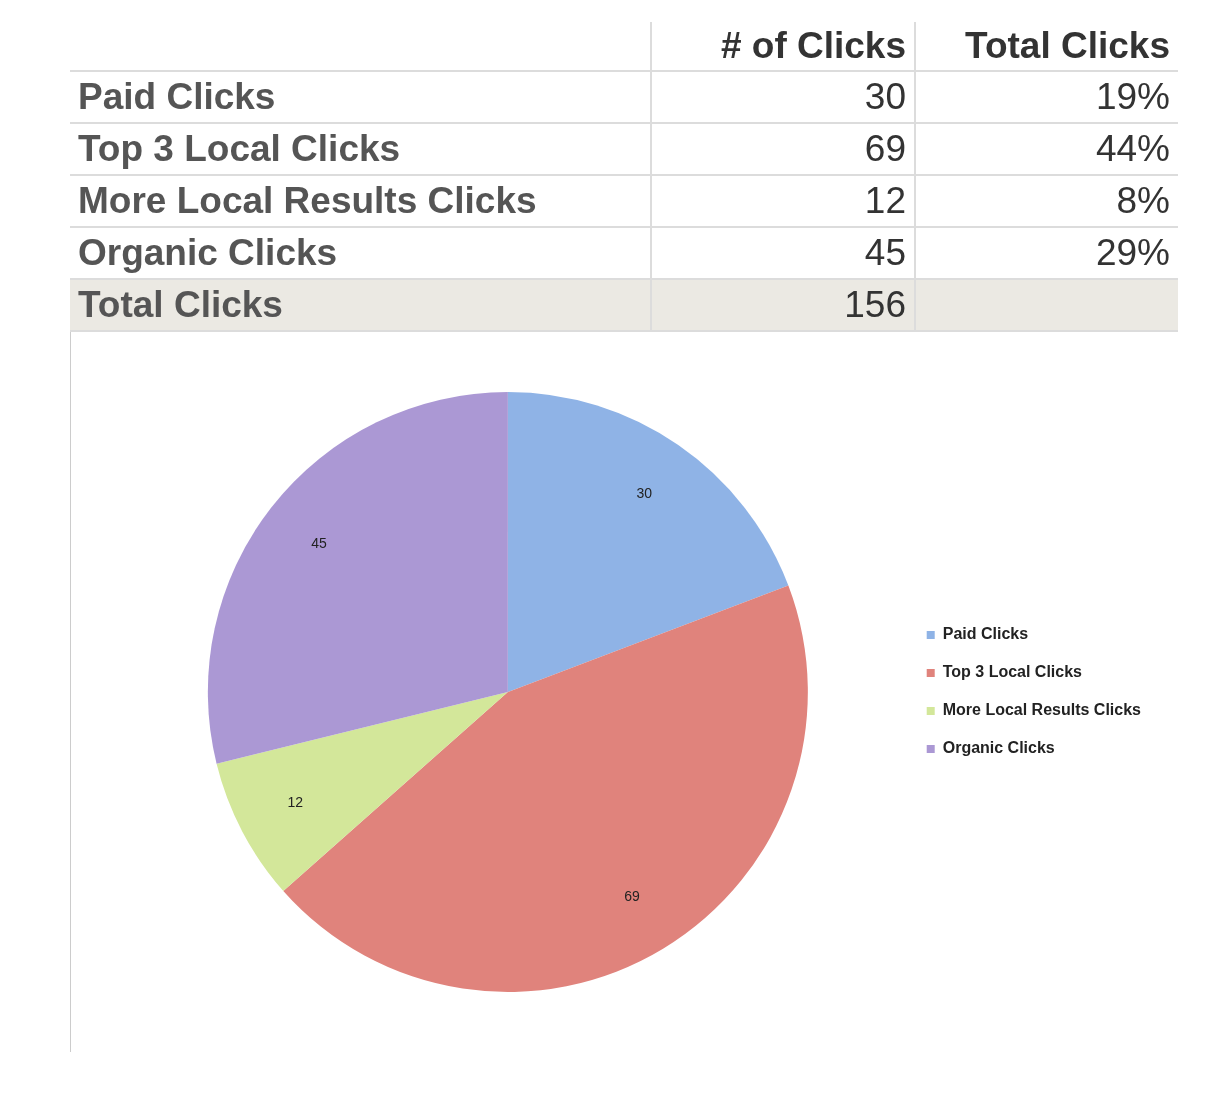  Describe the element at coordinates (885, 148) in the screenshot. I see `text: 69` at that location.